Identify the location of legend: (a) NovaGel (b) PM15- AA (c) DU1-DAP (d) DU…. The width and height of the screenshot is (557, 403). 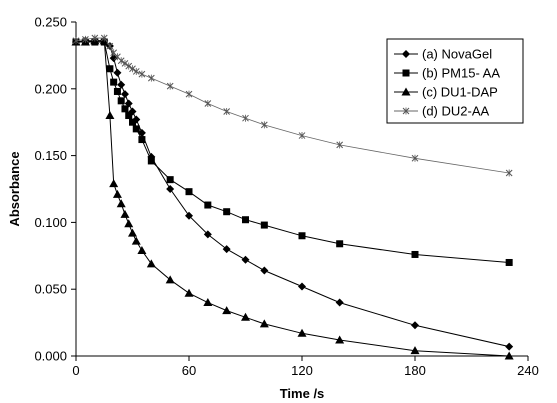
(455, 81).